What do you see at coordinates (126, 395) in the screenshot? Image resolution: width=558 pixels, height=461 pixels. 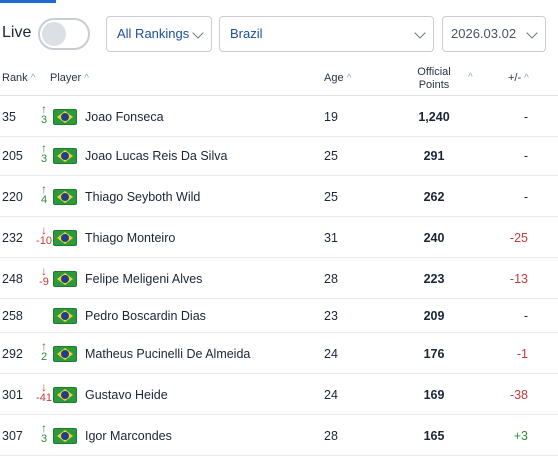 I see `player-name-link: Gustavo Heide` at bounding box center [126, 395].